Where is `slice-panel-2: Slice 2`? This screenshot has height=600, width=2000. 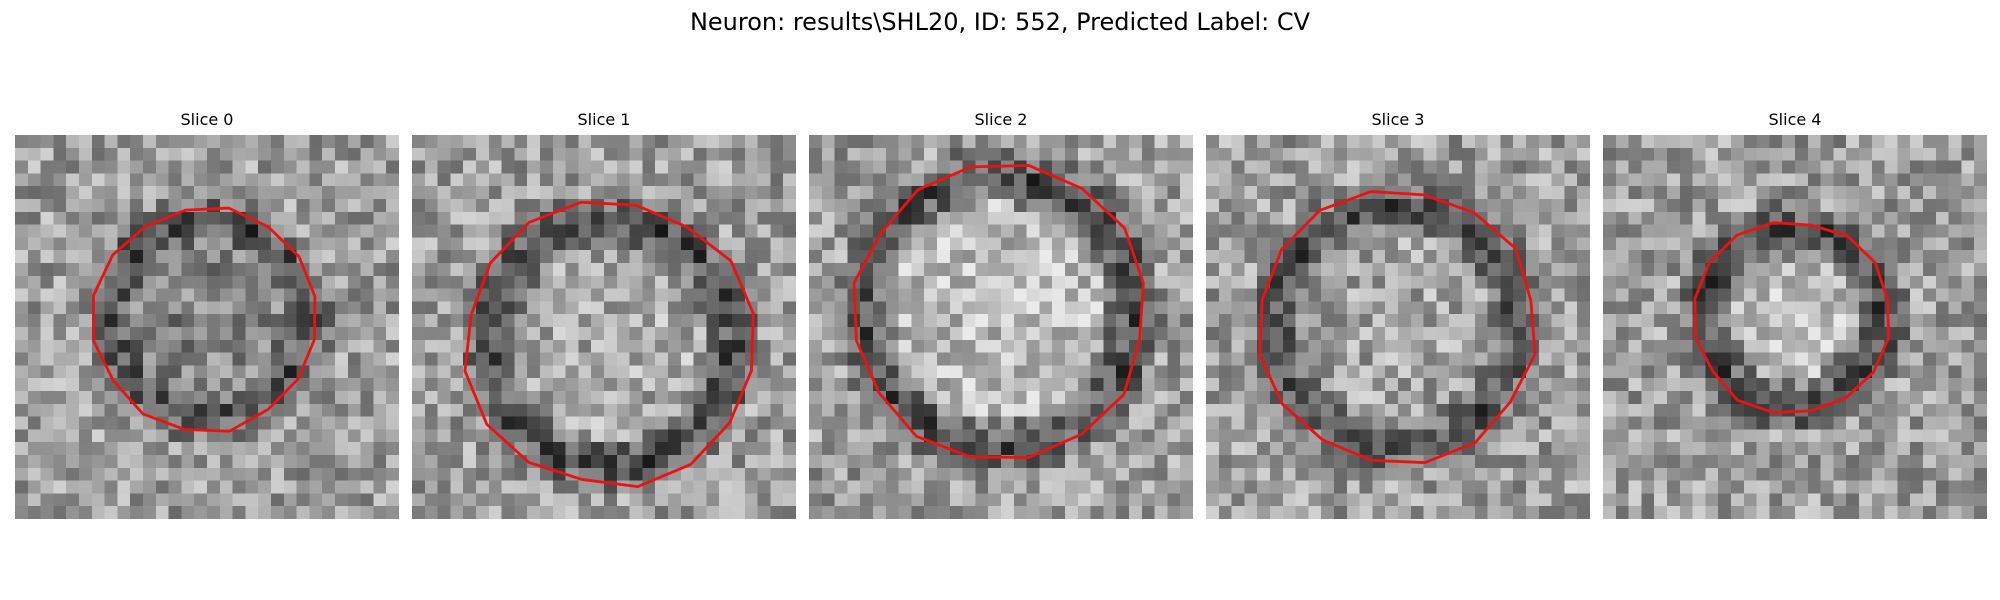 slice-panel-2: Slice 2 is located at coordinates (1001, 313).